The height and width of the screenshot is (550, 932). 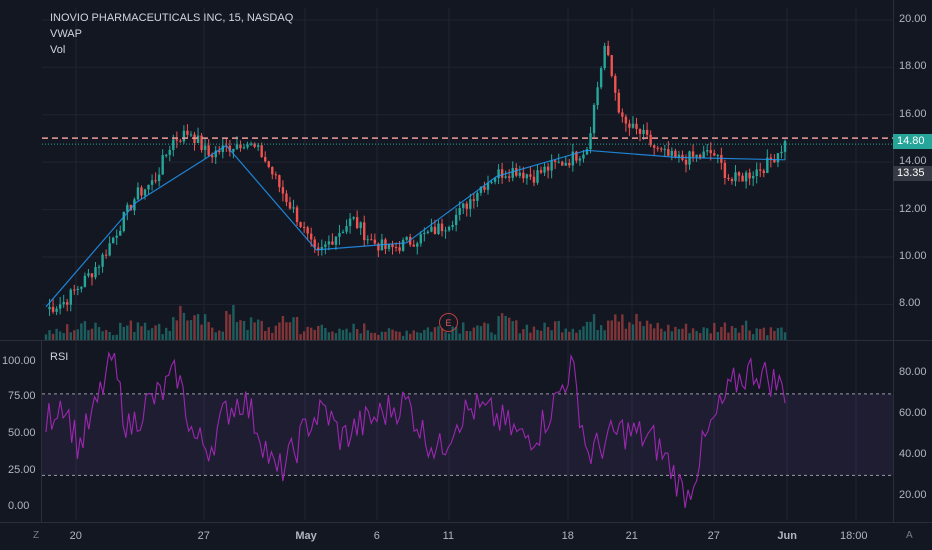 What do you see at coordinates (909, 535) in the screenshot?
I see `auto-scale-button: A` at bounding box center [909, 535].